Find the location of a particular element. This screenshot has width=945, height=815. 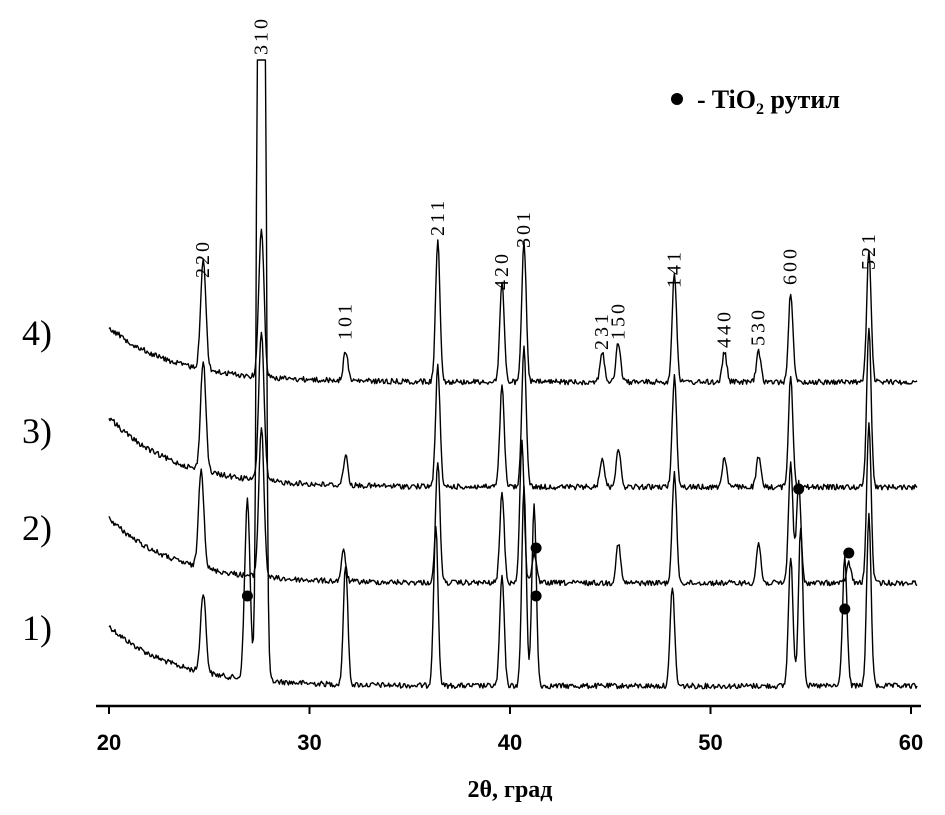

legend-text-prefix: - TiO is located at coordinates (726, 99).